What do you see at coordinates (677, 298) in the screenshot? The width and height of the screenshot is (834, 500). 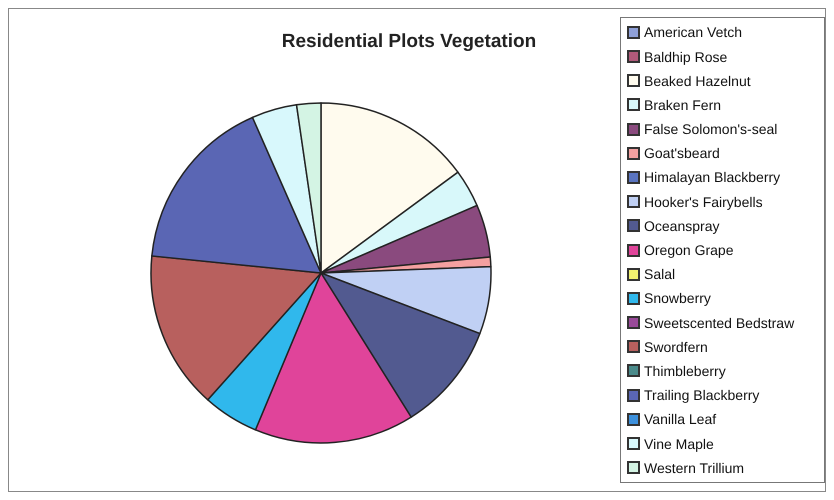 I see `legend-label: Snowberry` at bounding box center [677, 298].